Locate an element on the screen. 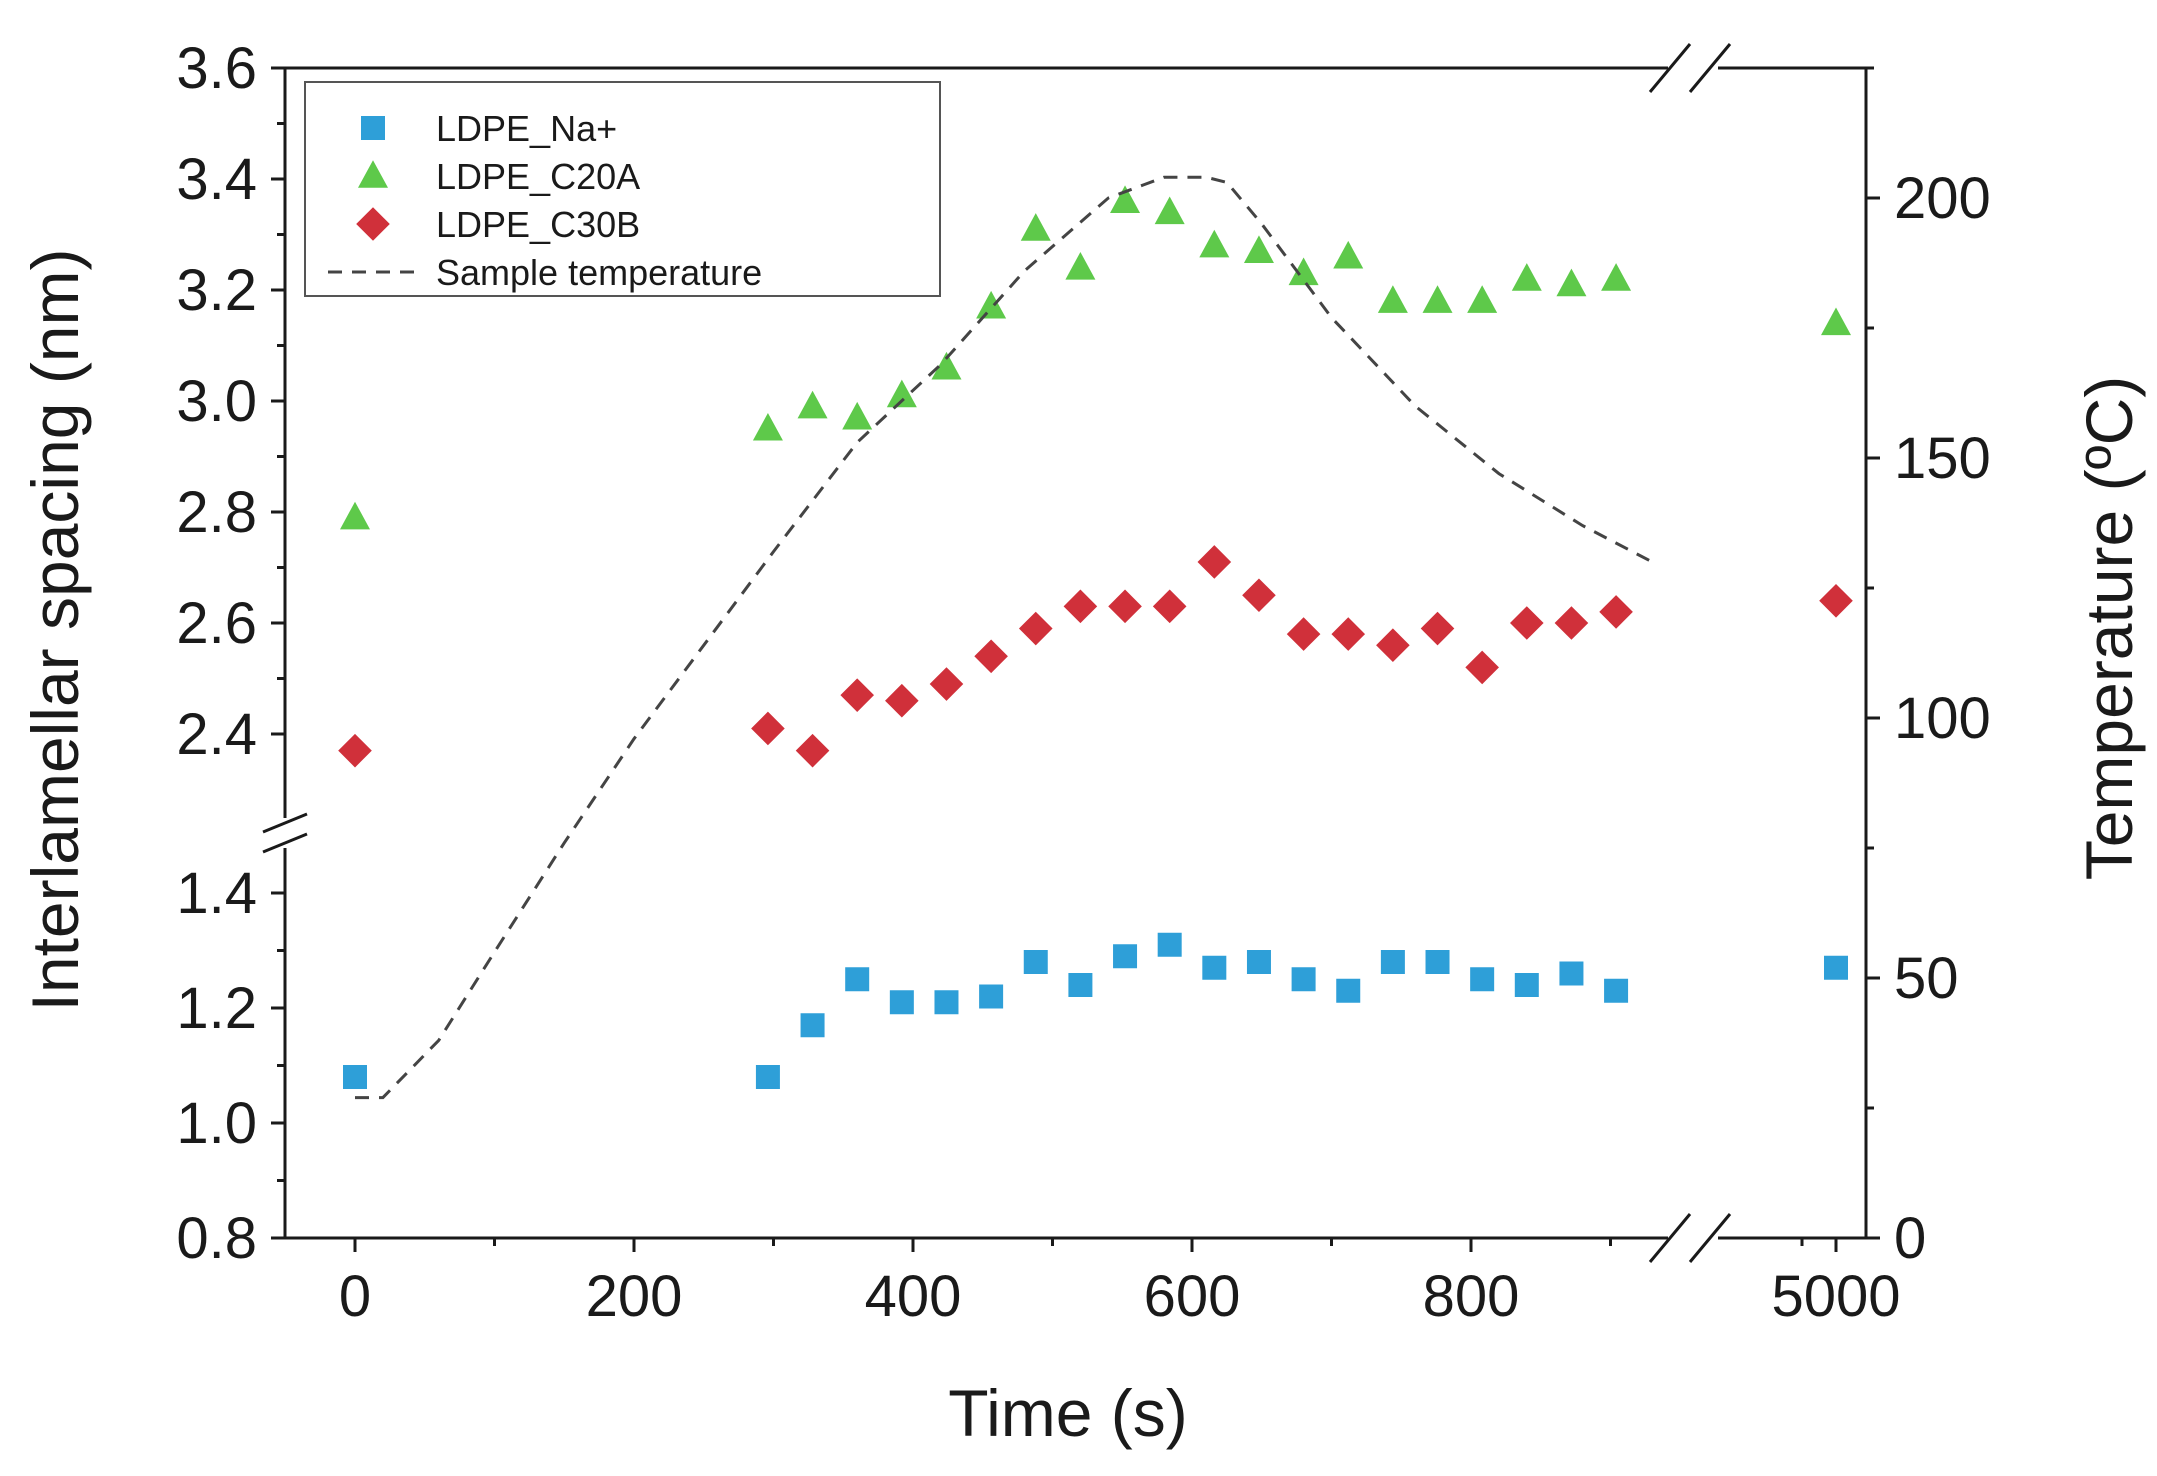 The height and width of the screenshot is (1476, 2157). legend-marker-diamond is located at coordinates (373, 224).